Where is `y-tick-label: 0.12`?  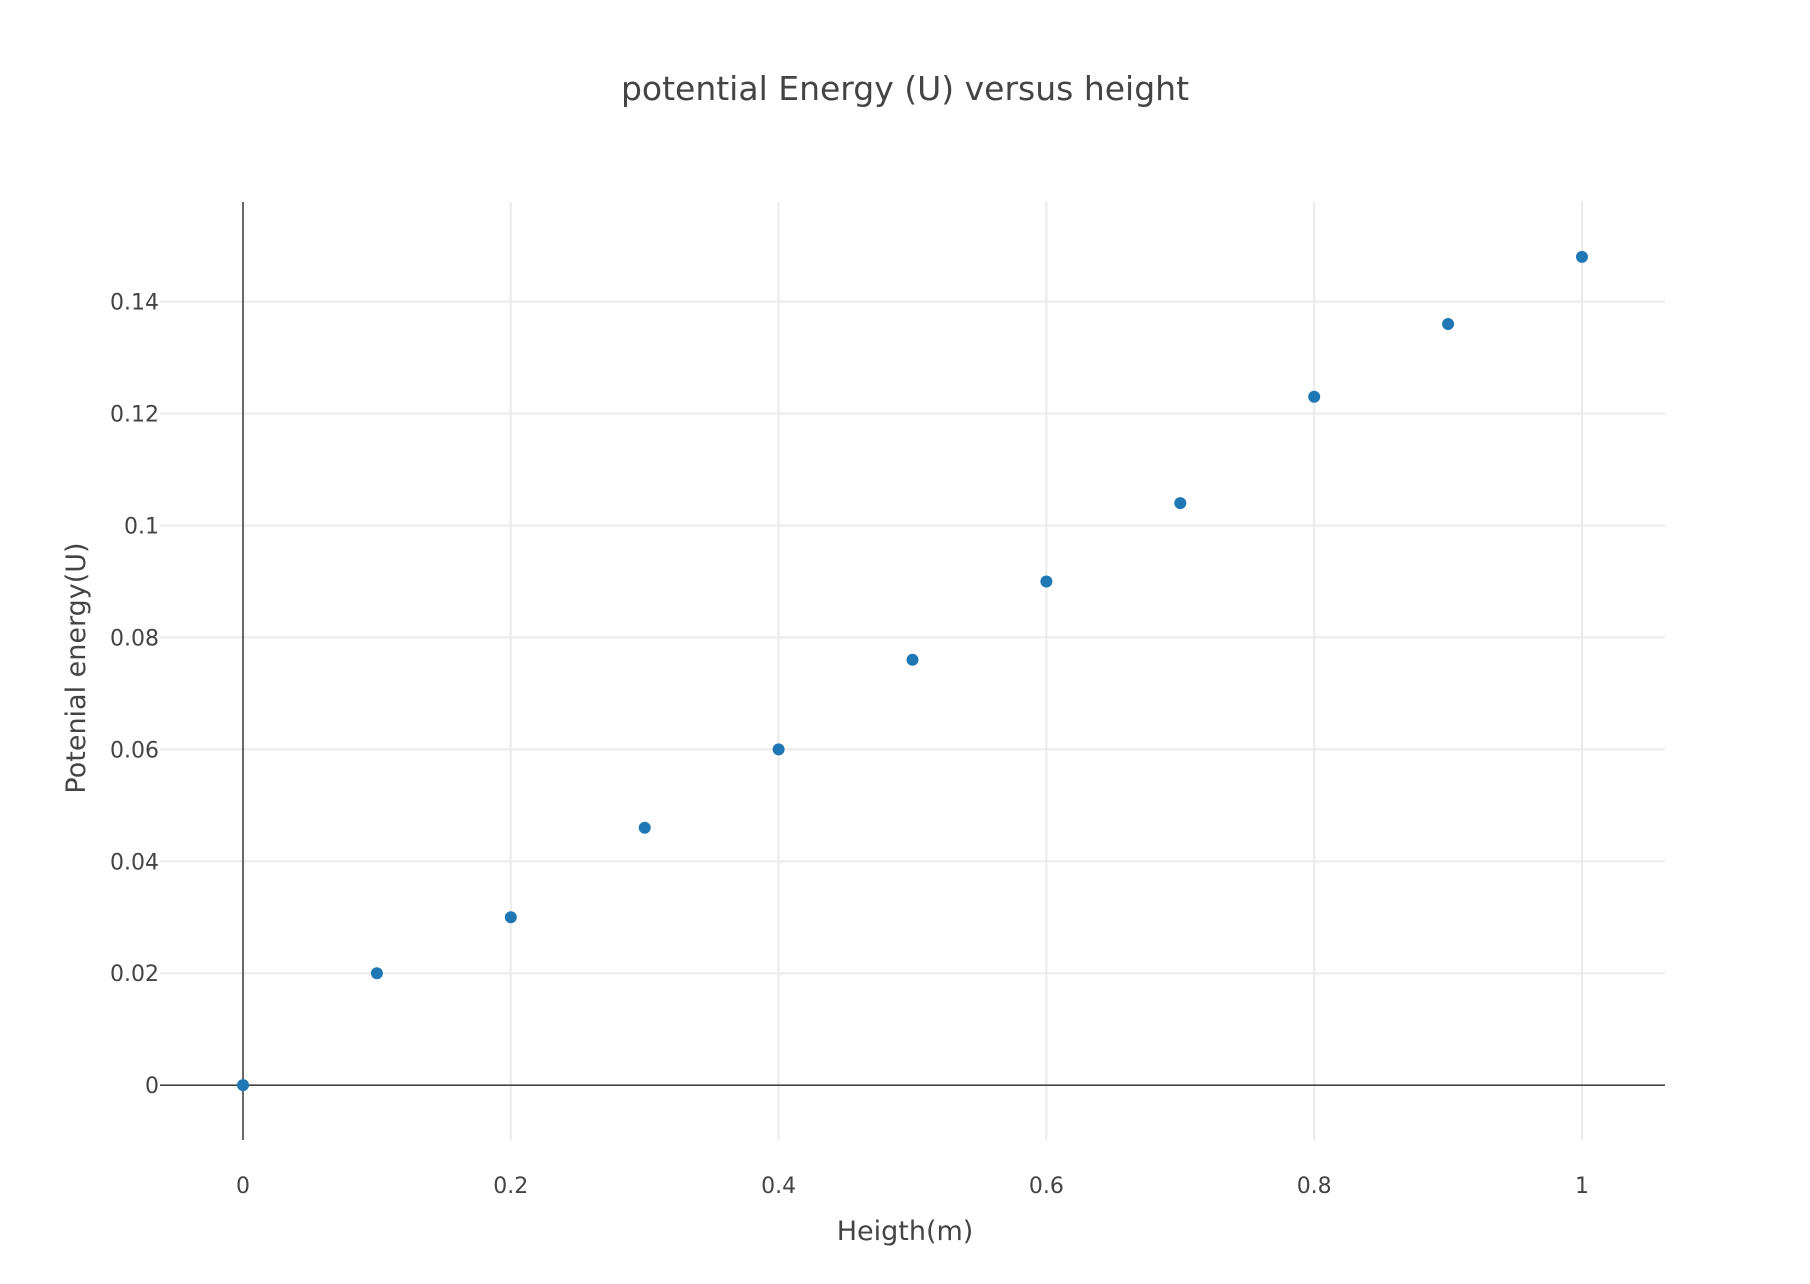 y-tick-label: 0.12 is located at coordinates (134, 415).